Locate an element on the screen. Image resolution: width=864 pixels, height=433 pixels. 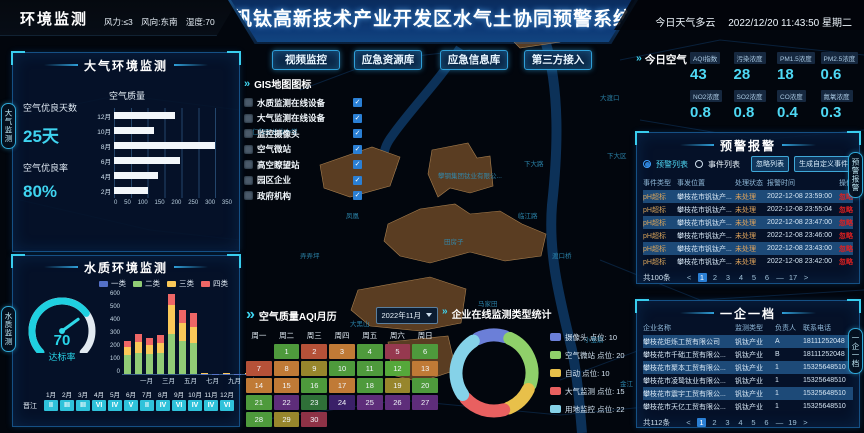
alert-row: pH超标 攀枝花市钒钛产... 未处理 2022-12-08 23:47:00 忽略 is located at coordinates (748, 222).